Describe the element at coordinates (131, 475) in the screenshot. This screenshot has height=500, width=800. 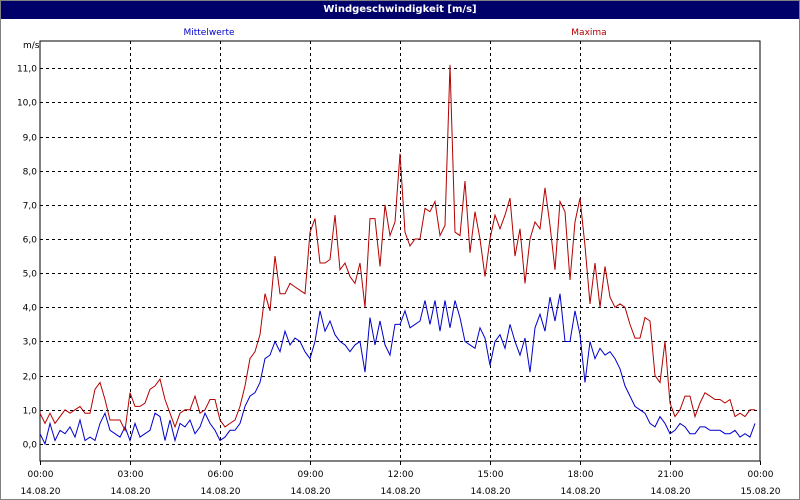
I see `x-tick-time-label: 03:00` at that location.